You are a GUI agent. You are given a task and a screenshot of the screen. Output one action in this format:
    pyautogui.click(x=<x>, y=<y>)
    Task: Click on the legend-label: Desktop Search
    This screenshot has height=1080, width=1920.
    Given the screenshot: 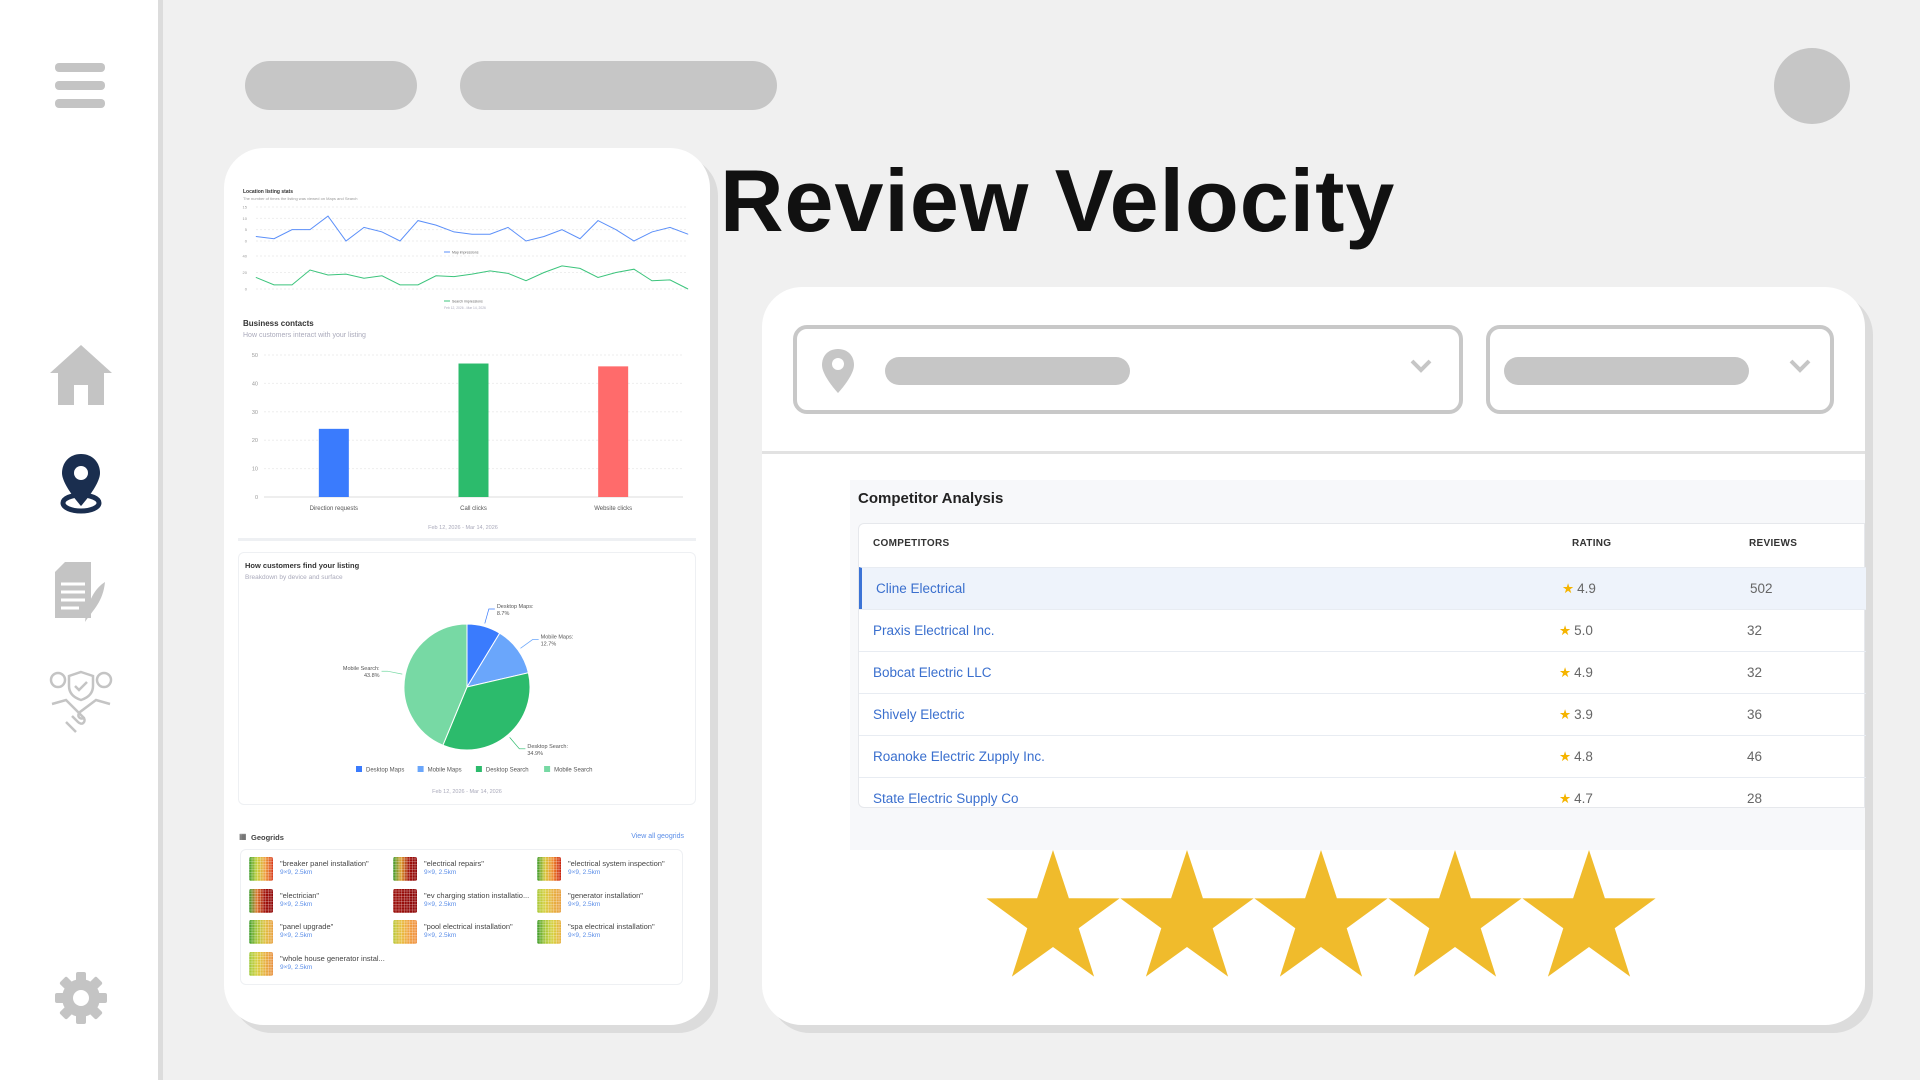 What is the action you would take?
    pyautogui.click(x=507, y=771)
    